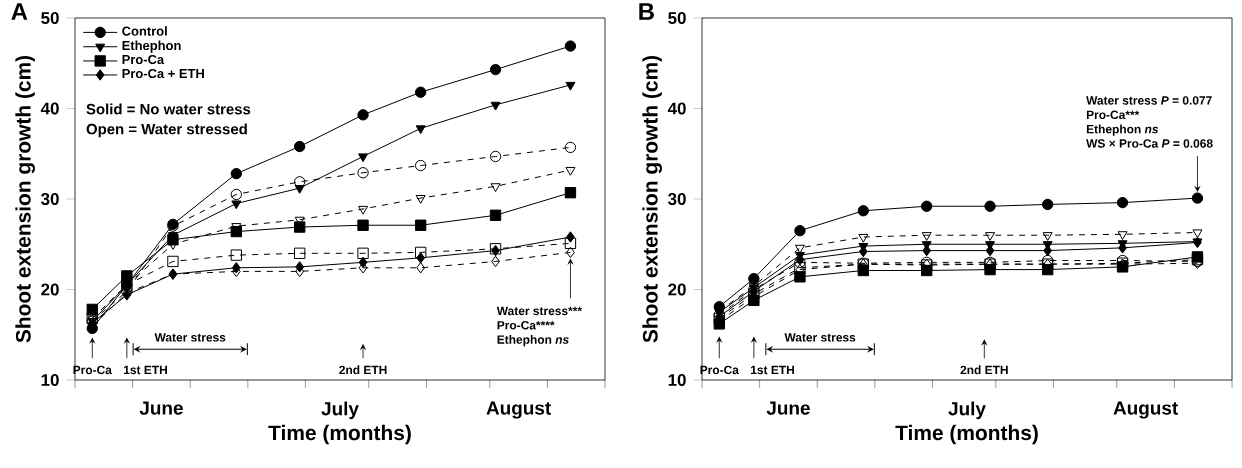 The height and width of the screenshot is (468, 1242). Describe the element at coordinates (539, 311) in the screenshot. I see `annotation: Water stress***` at that location.